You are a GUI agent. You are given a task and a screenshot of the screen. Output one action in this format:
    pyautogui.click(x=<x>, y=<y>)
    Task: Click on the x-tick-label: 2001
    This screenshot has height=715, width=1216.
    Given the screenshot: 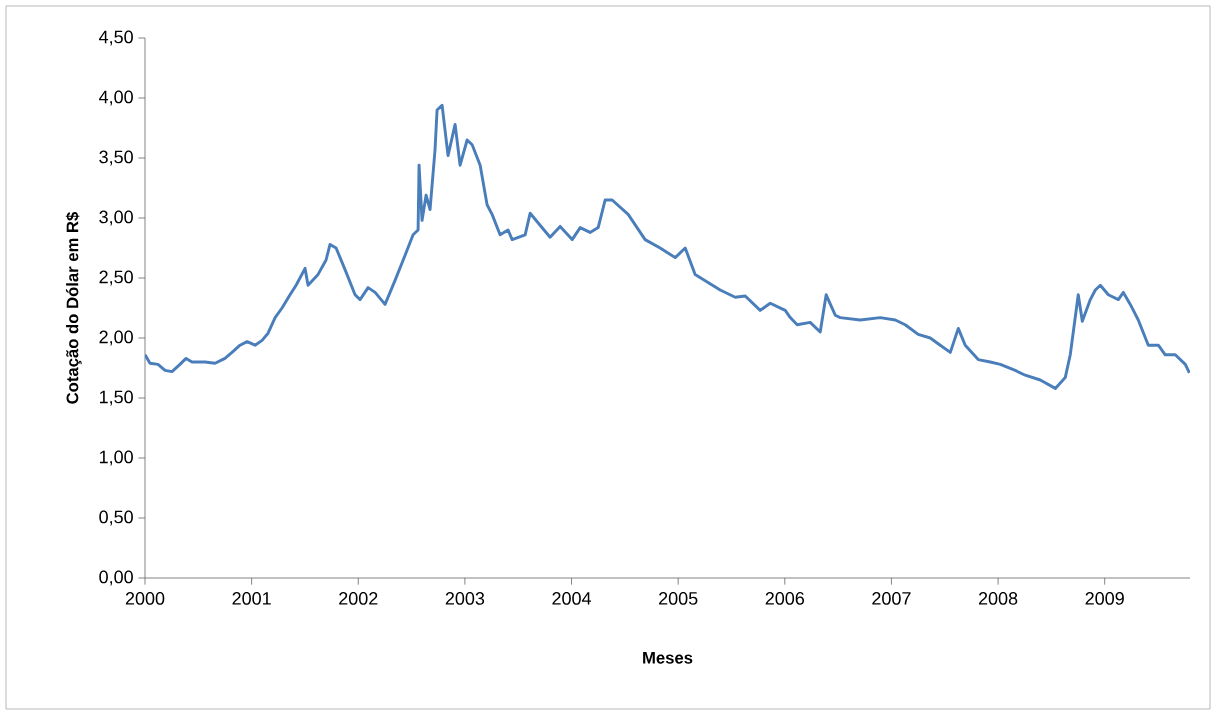 What is the action you would take?
    pyautogui.click(x=251, y=598)
    